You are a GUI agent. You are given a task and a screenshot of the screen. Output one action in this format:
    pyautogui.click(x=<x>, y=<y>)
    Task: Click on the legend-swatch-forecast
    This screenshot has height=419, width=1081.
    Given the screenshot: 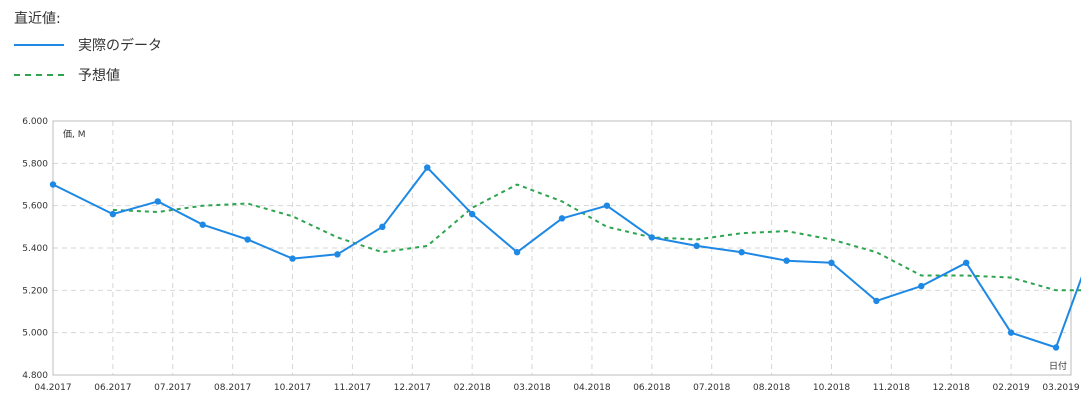 What is the action you would take?
    pyautogui.click(x=39, y=75)
    